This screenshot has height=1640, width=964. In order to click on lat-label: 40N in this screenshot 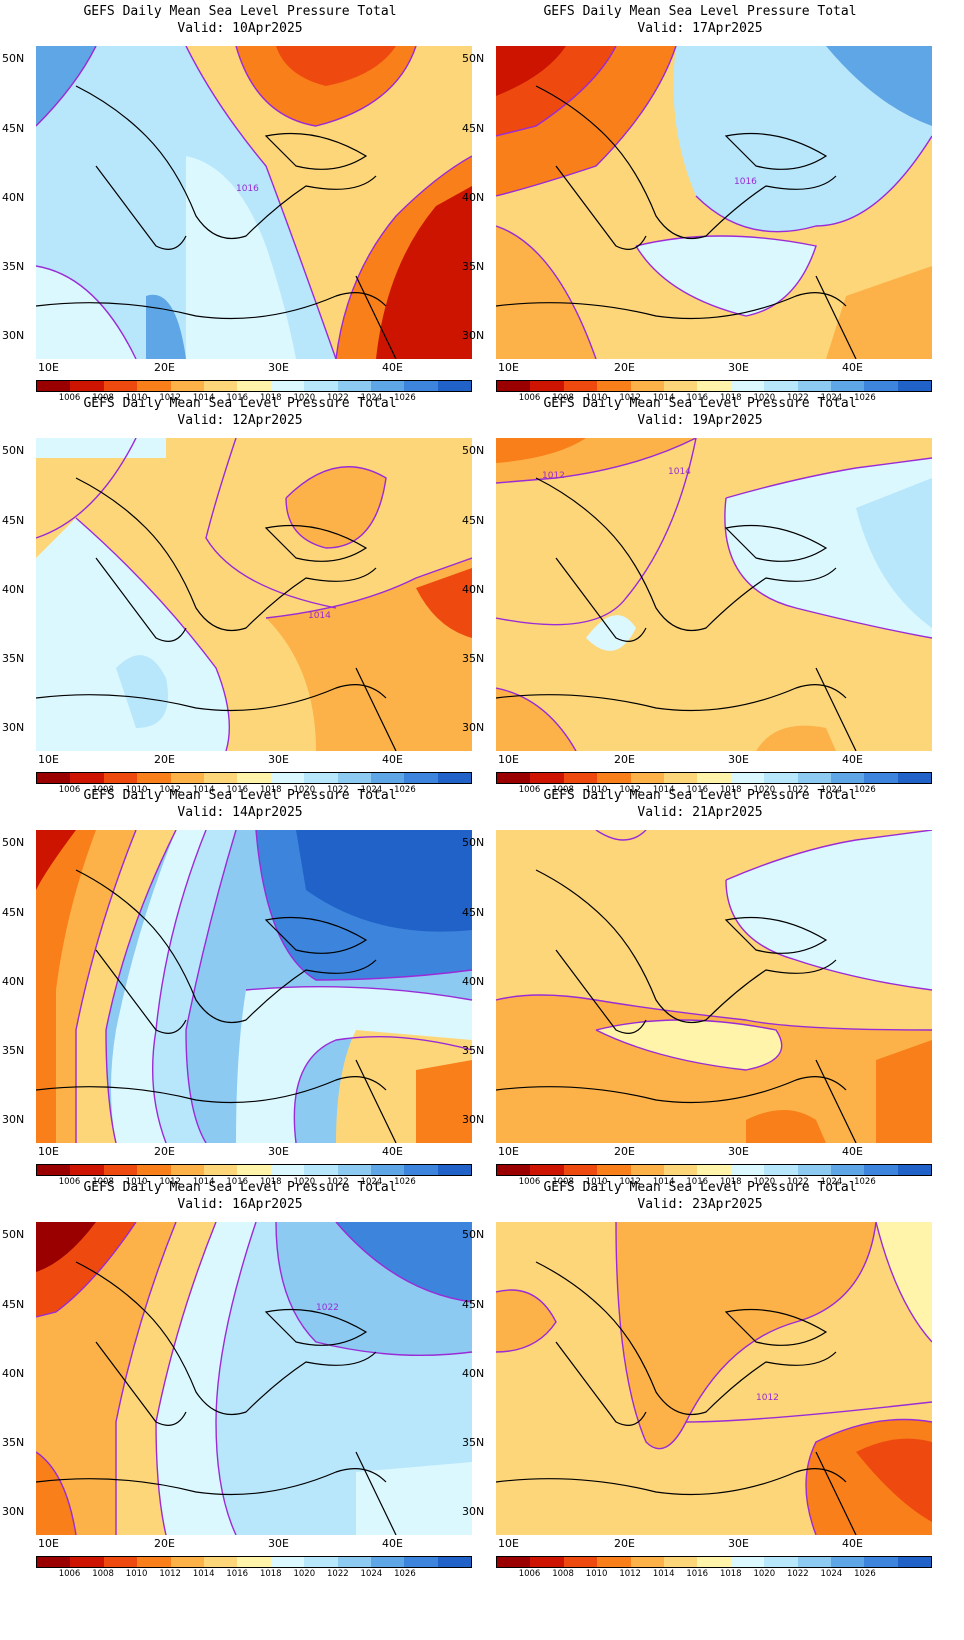, I will do `click(473, 197)`.